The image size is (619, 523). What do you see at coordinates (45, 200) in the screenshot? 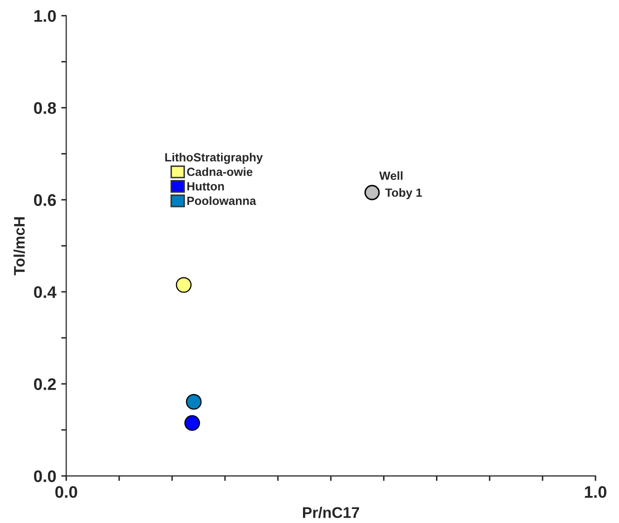
I see `y-tick-label: 0.6` at bounding box center [45, 200].